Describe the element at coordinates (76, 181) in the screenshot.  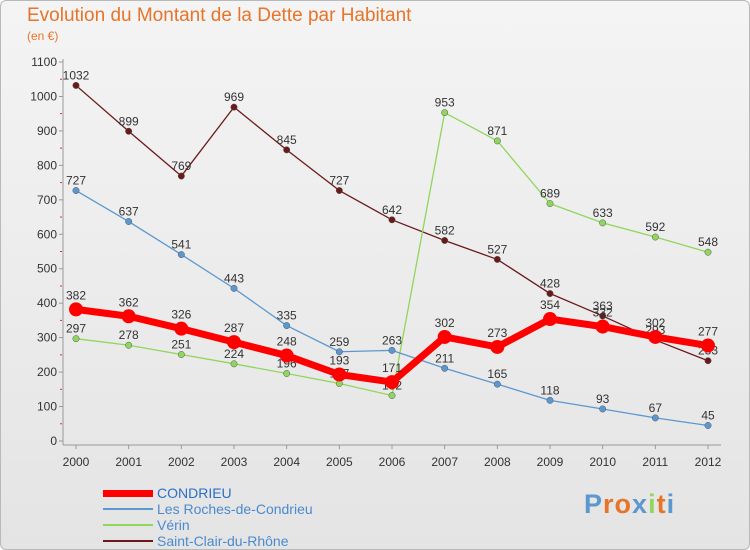
I see `data-label: 727` at that location.